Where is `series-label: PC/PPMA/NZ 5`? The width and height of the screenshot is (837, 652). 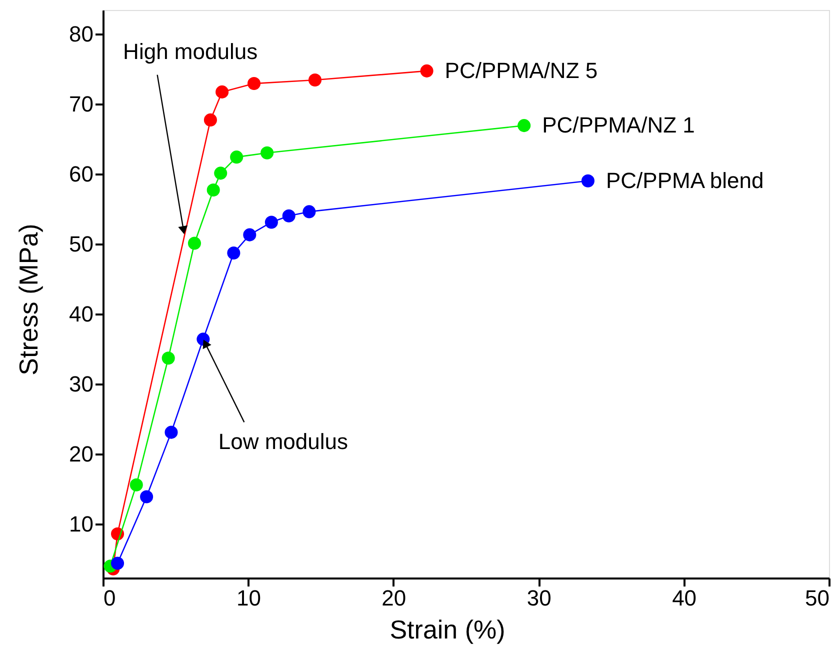
series-label: PC/PPMA/NZ 5 is located at coordinates (521, 70).